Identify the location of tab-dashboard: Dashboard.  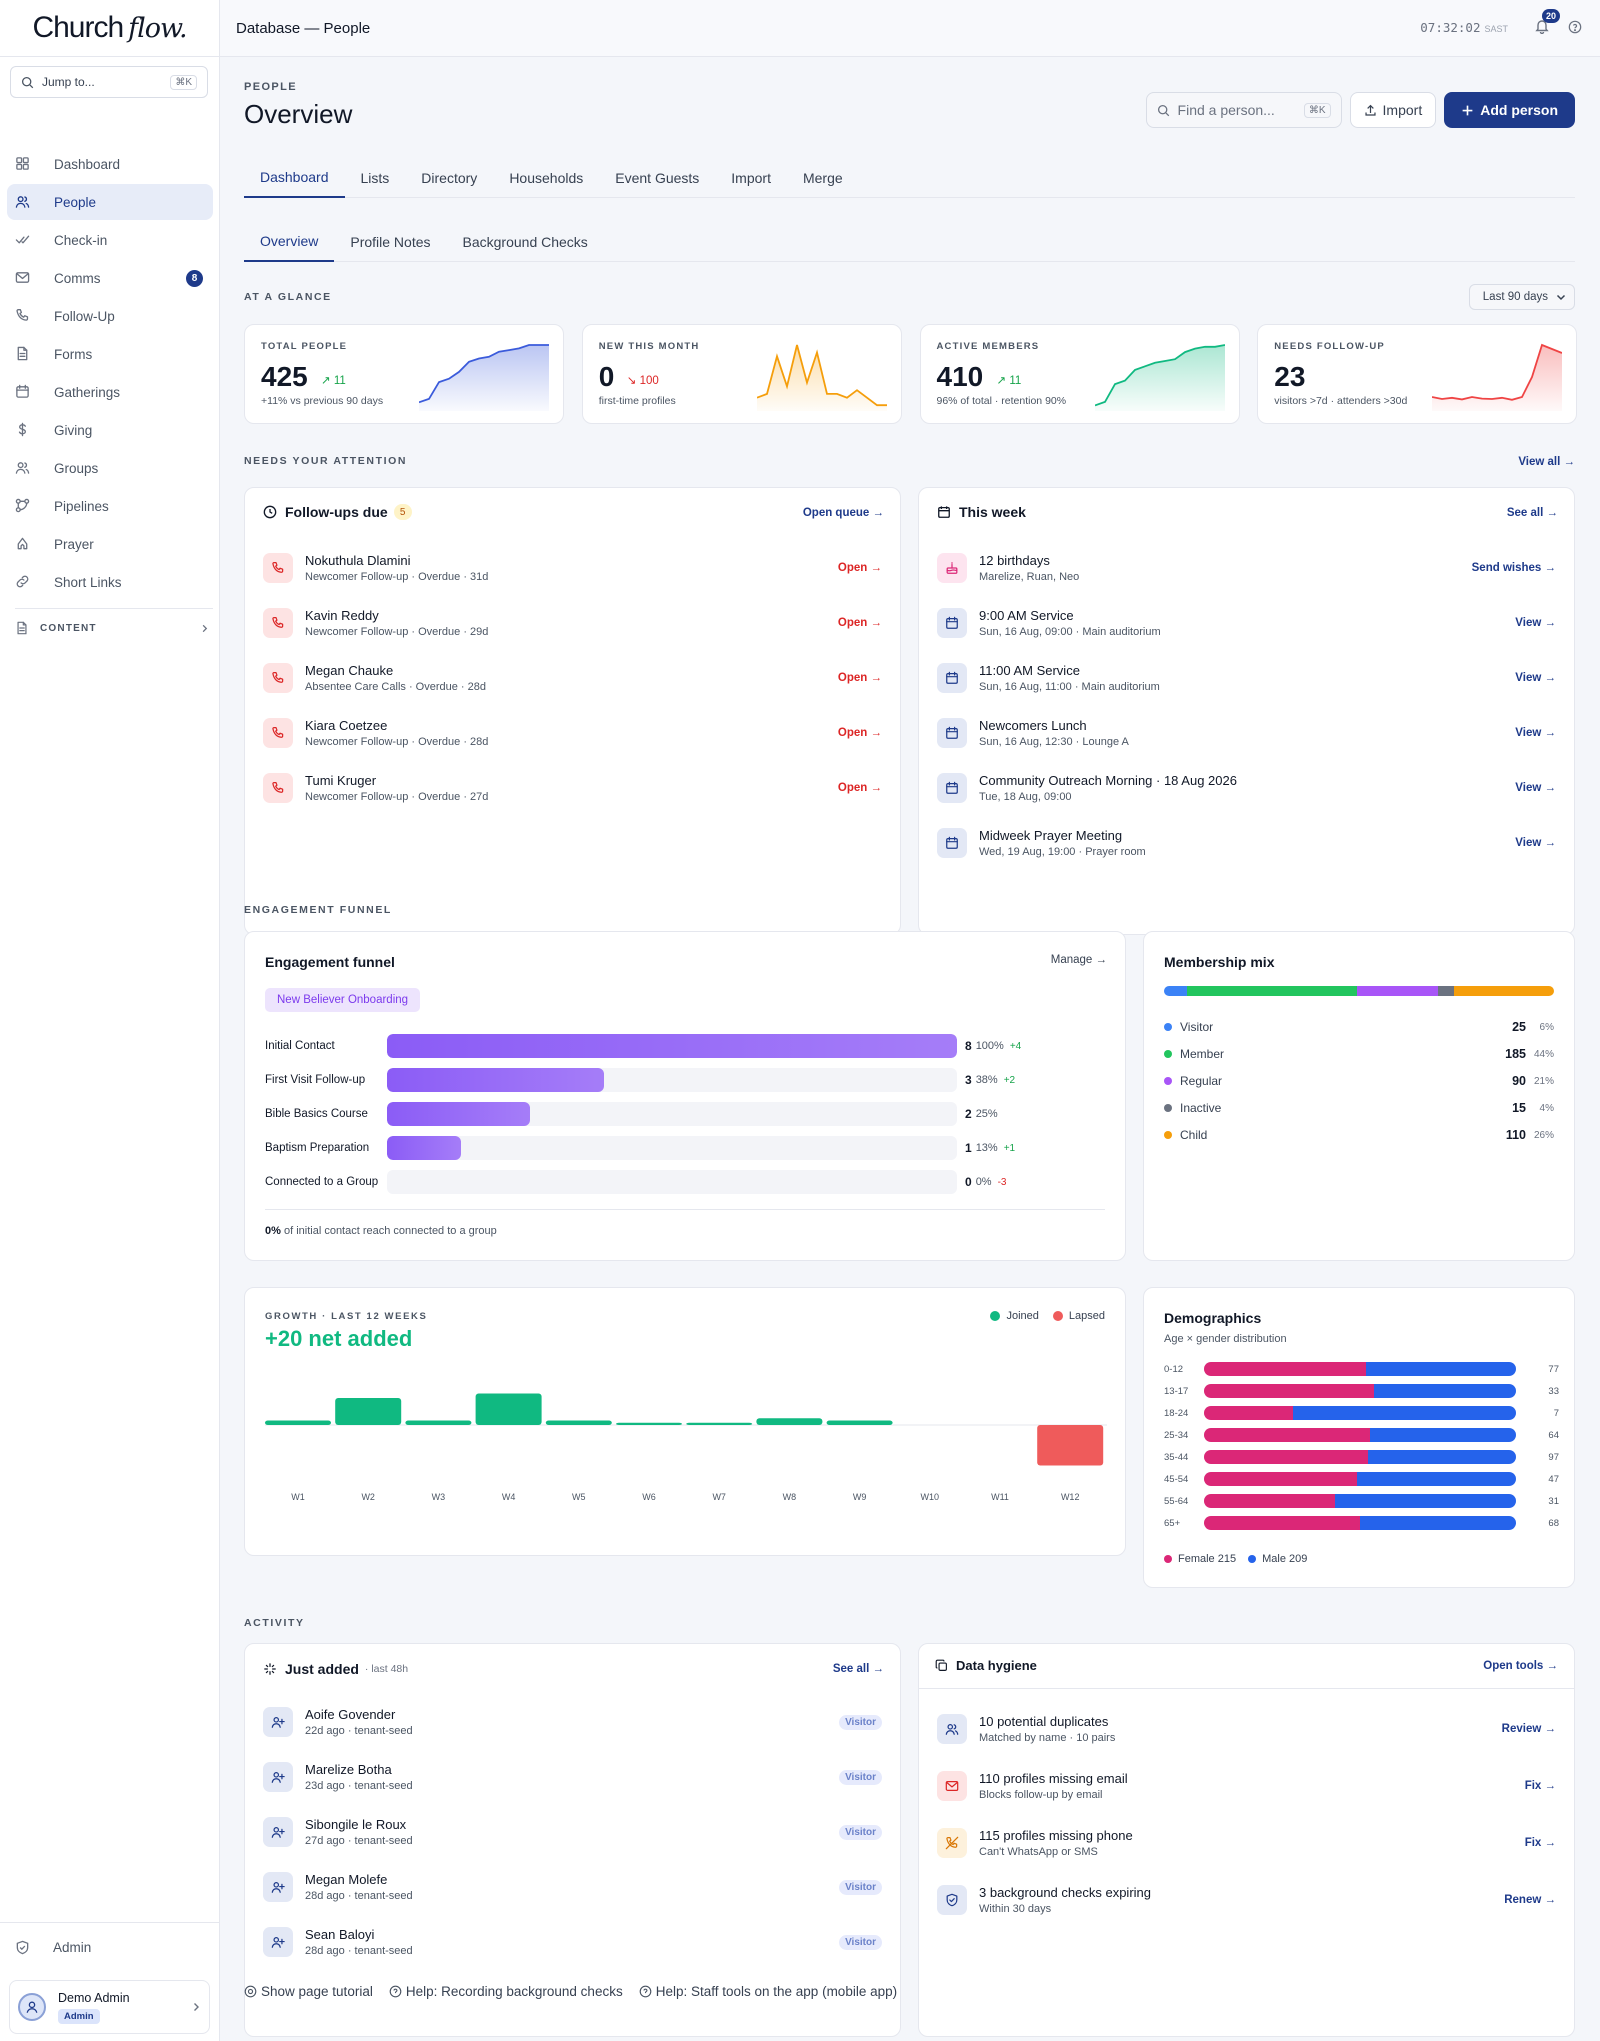
(294, 177).